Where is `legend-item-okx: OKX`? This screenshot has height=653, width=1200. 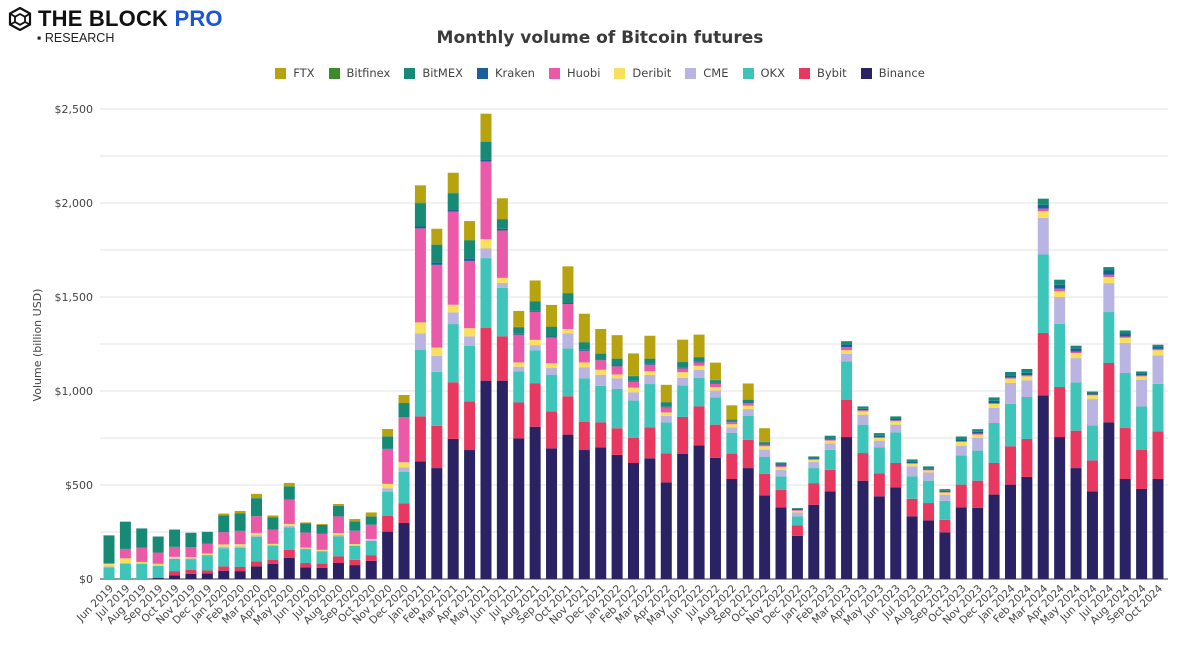
legend-item-okx: OKX is located at coordinates (763, 73).